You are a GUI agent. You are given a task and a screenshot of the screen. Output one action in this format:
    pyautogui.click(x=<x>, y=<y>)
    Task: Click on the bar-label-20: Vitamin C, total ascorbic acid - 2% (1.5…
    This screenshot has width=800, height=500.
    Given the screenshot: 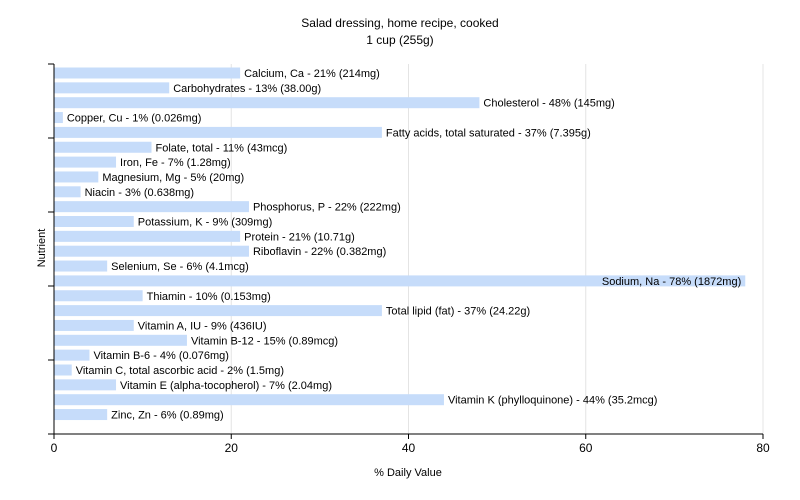 What is the action you would take?
    pyautogui.click(x=180, y=371)
    